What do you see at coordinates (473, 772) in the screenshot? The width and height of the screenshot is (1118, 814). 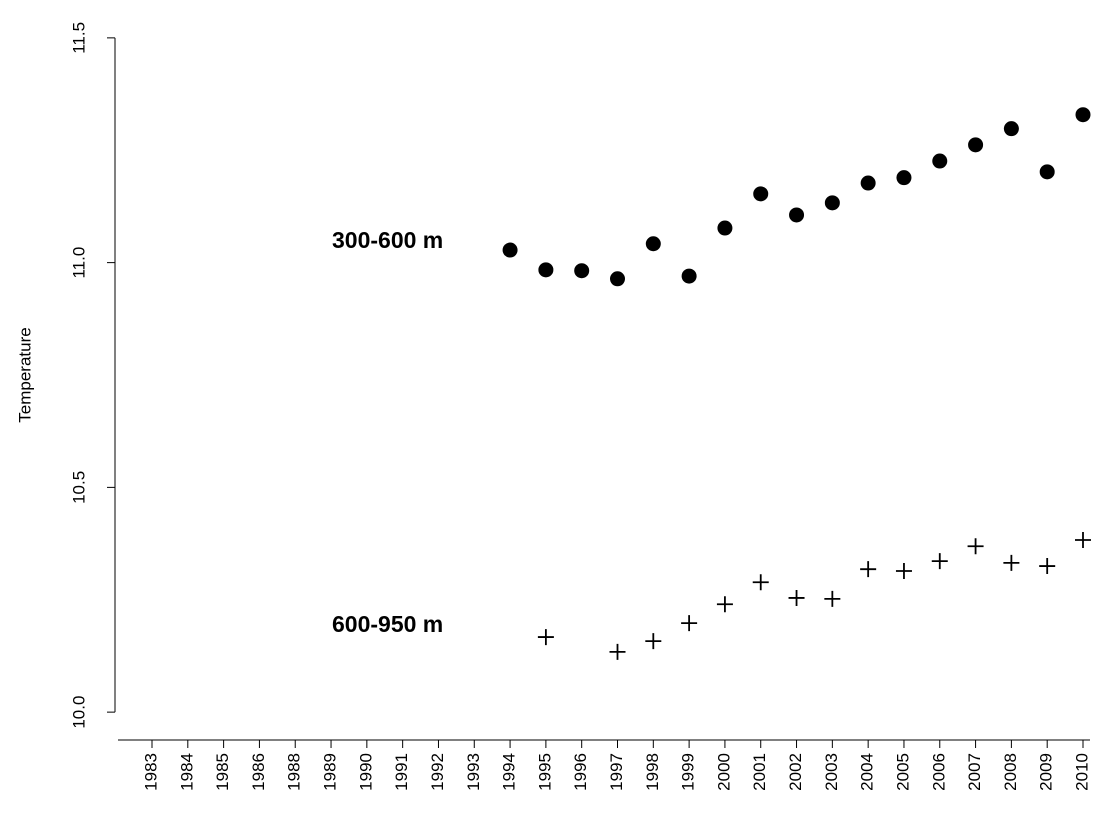 I see `x-tick-label: 1993` at bounding box center [473, 772].